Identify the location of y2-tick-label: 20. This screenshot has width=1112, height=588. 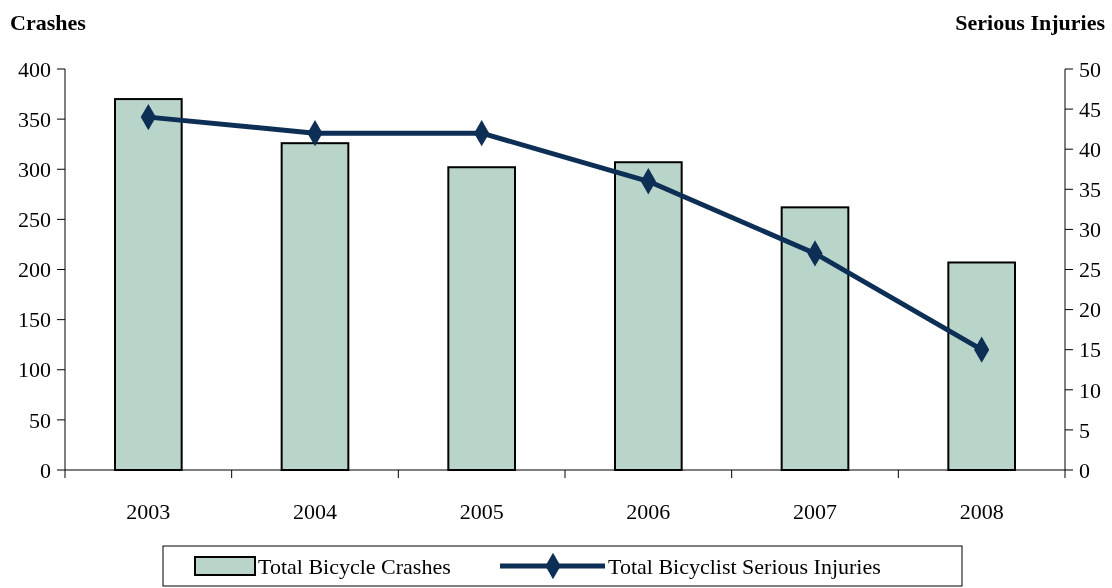
(1090, 310).